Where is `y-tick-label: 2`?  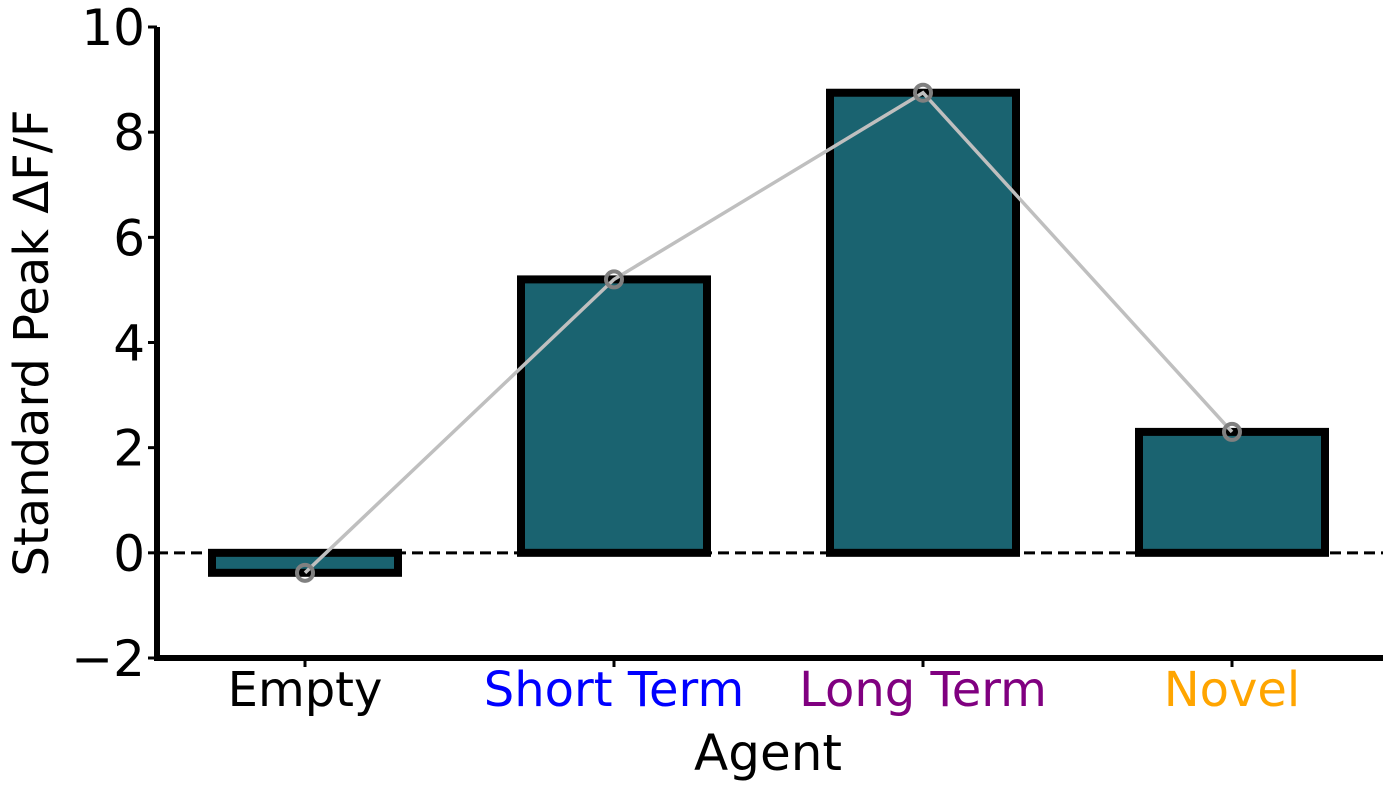
y-tick-label: 2 is located at coordinates (129, 449).